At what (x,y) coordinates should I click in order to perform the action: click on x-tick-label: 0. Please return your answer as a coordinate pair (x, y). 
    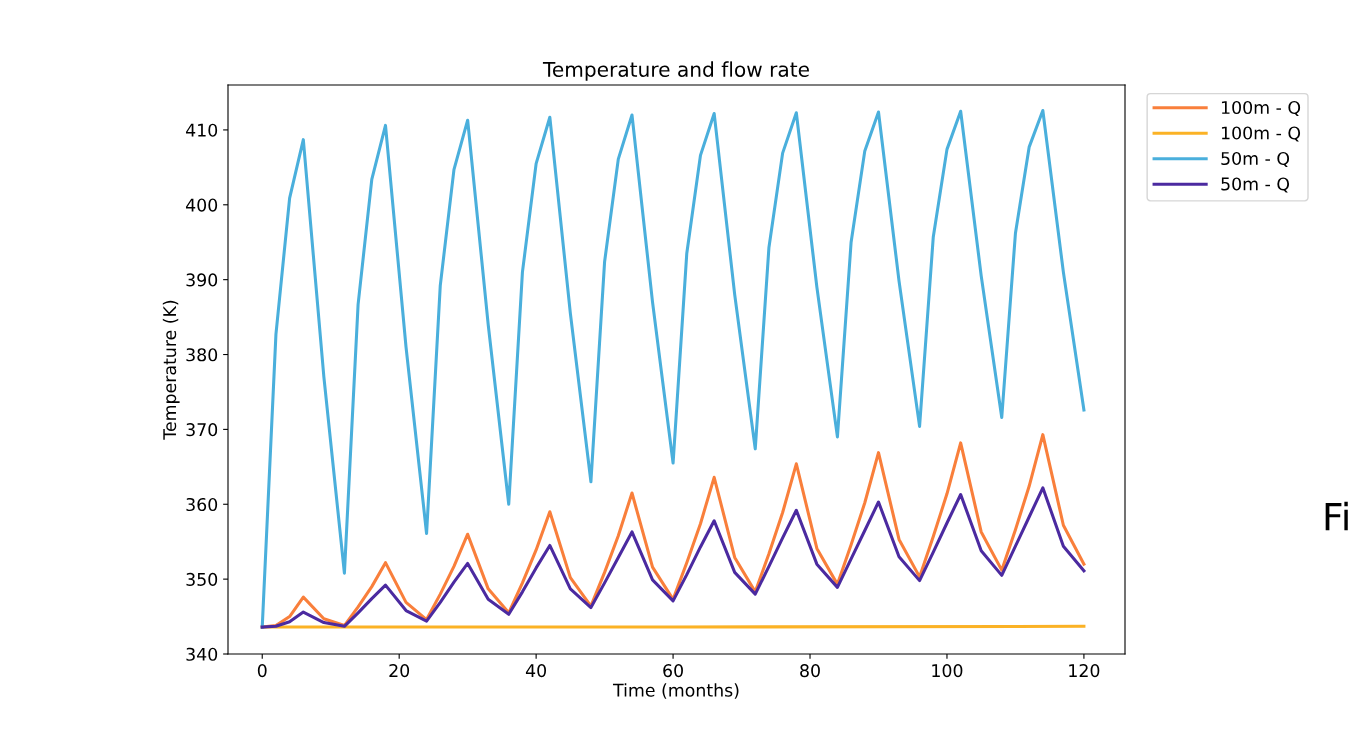
    Looking at the image, I should click on (262, 671).